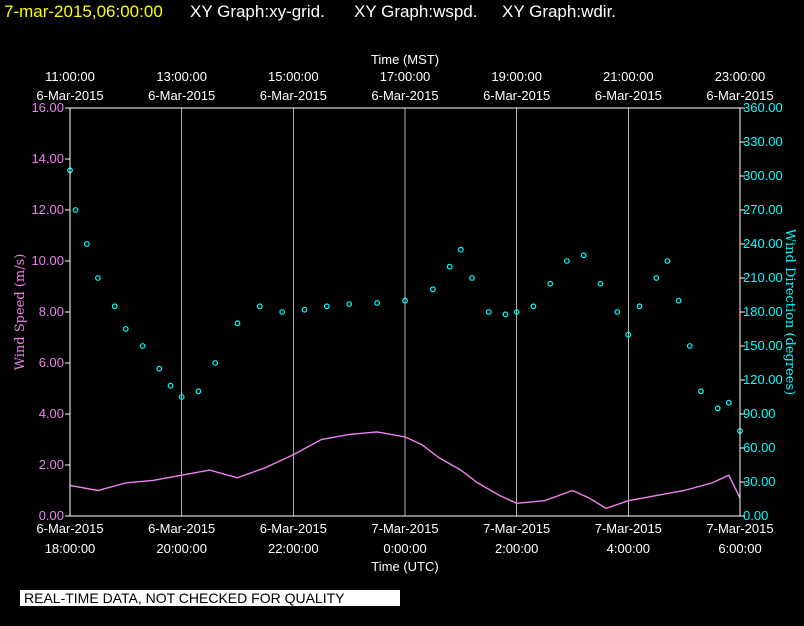 This screenshot has width=804, height=626. I want to click on bottom-tick-time: 4:00:00, so click(628, 548).